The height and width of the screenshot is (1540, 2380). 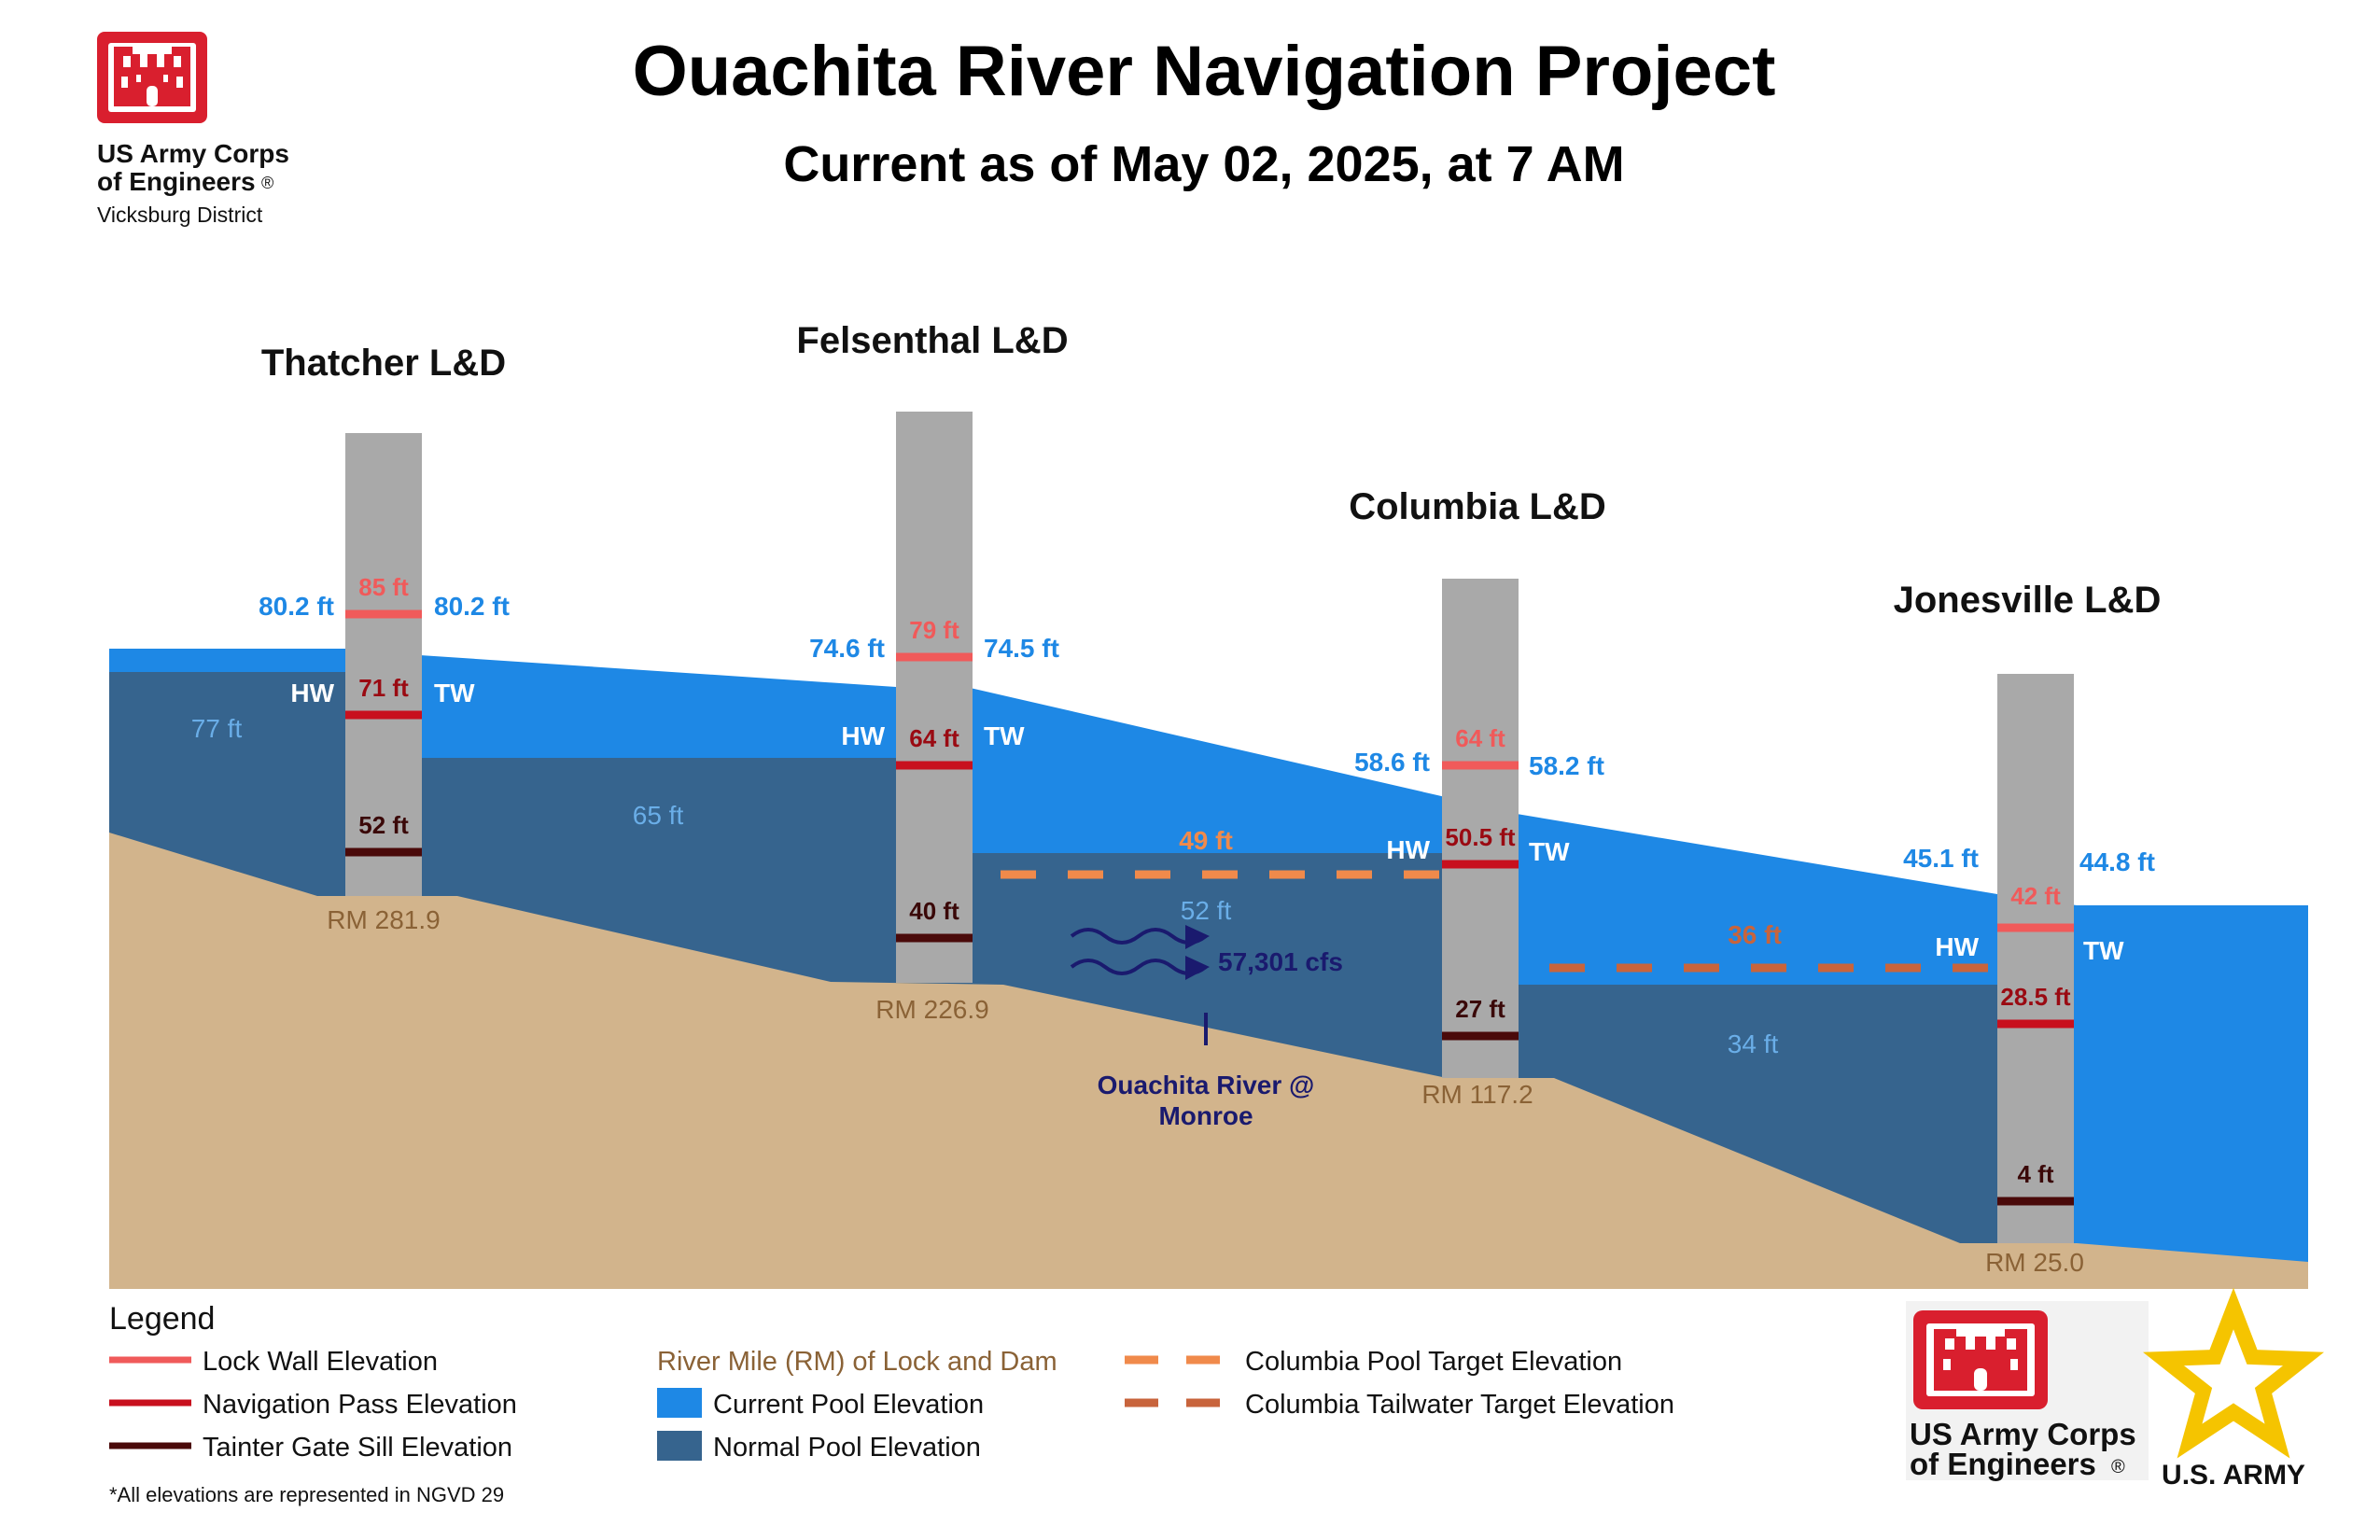 I want to click on star-icon, so click(x=2233, y=1373).